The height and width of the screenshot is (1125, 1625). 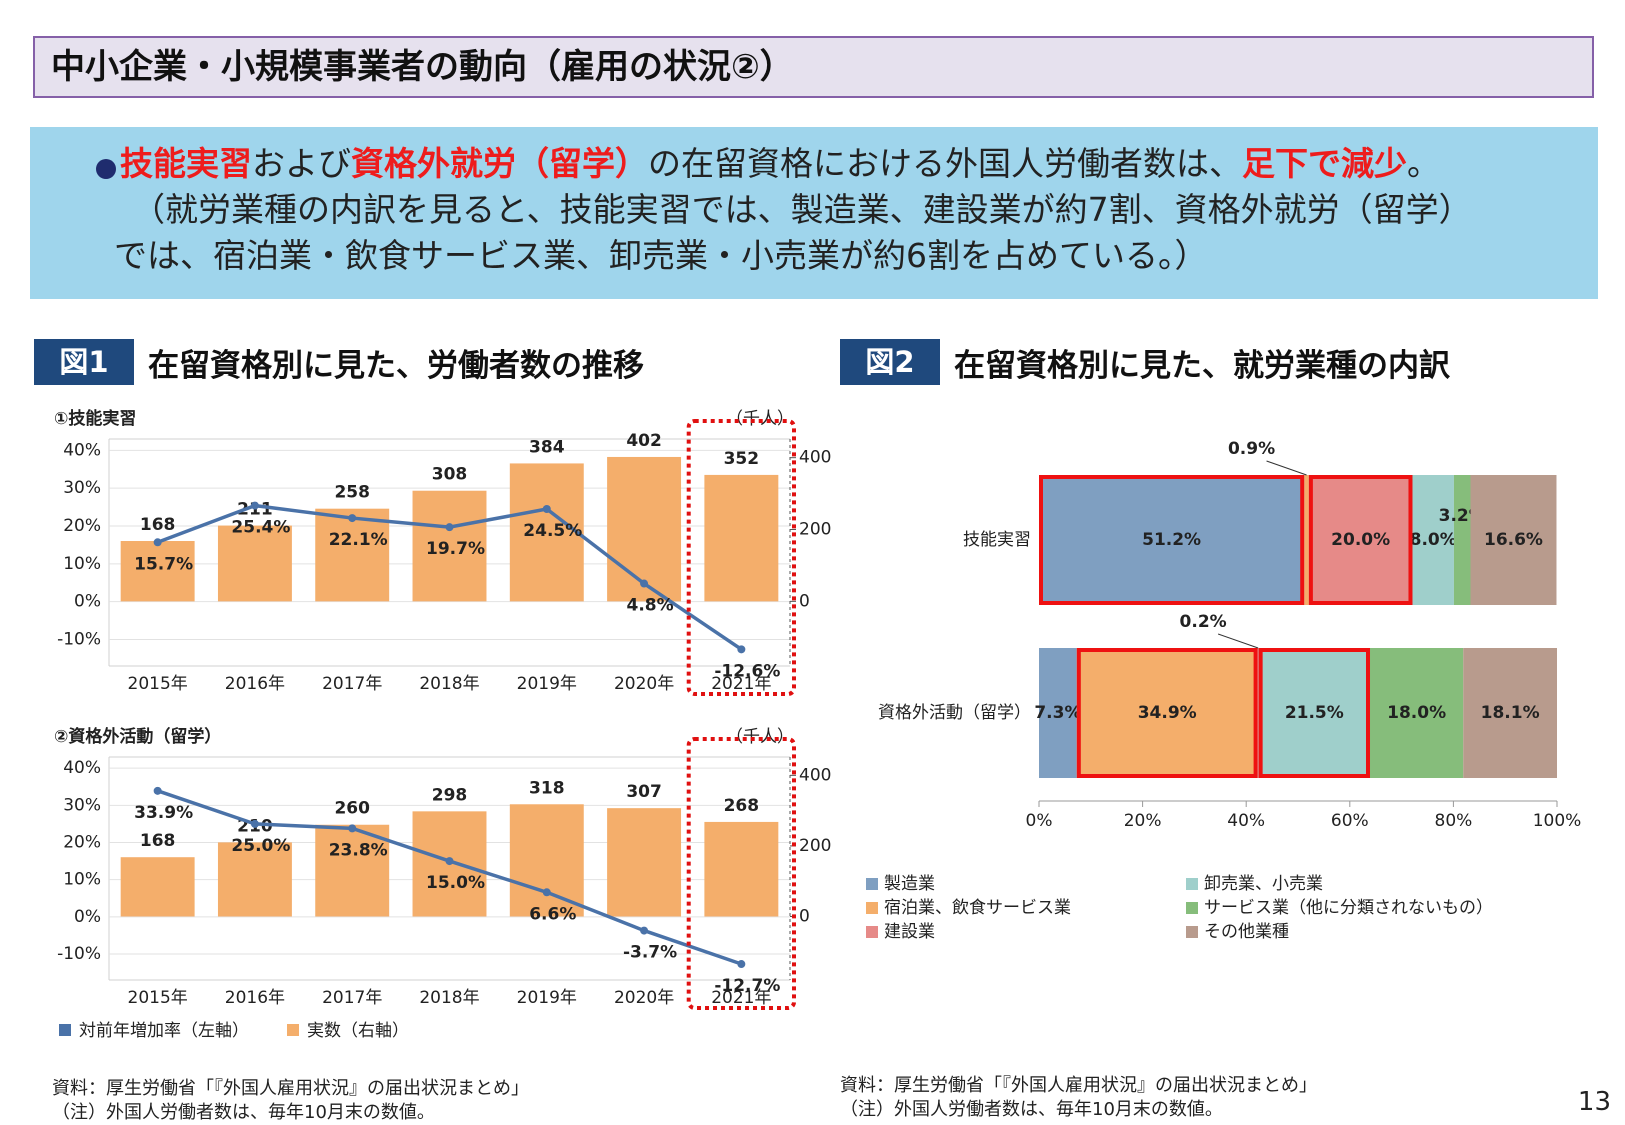 What do you see at coordinates (396, 365) in the screenshot?
I see `figure-title: 在留資格別に見た、労働者数の推移` at bounding box center [396, 365].